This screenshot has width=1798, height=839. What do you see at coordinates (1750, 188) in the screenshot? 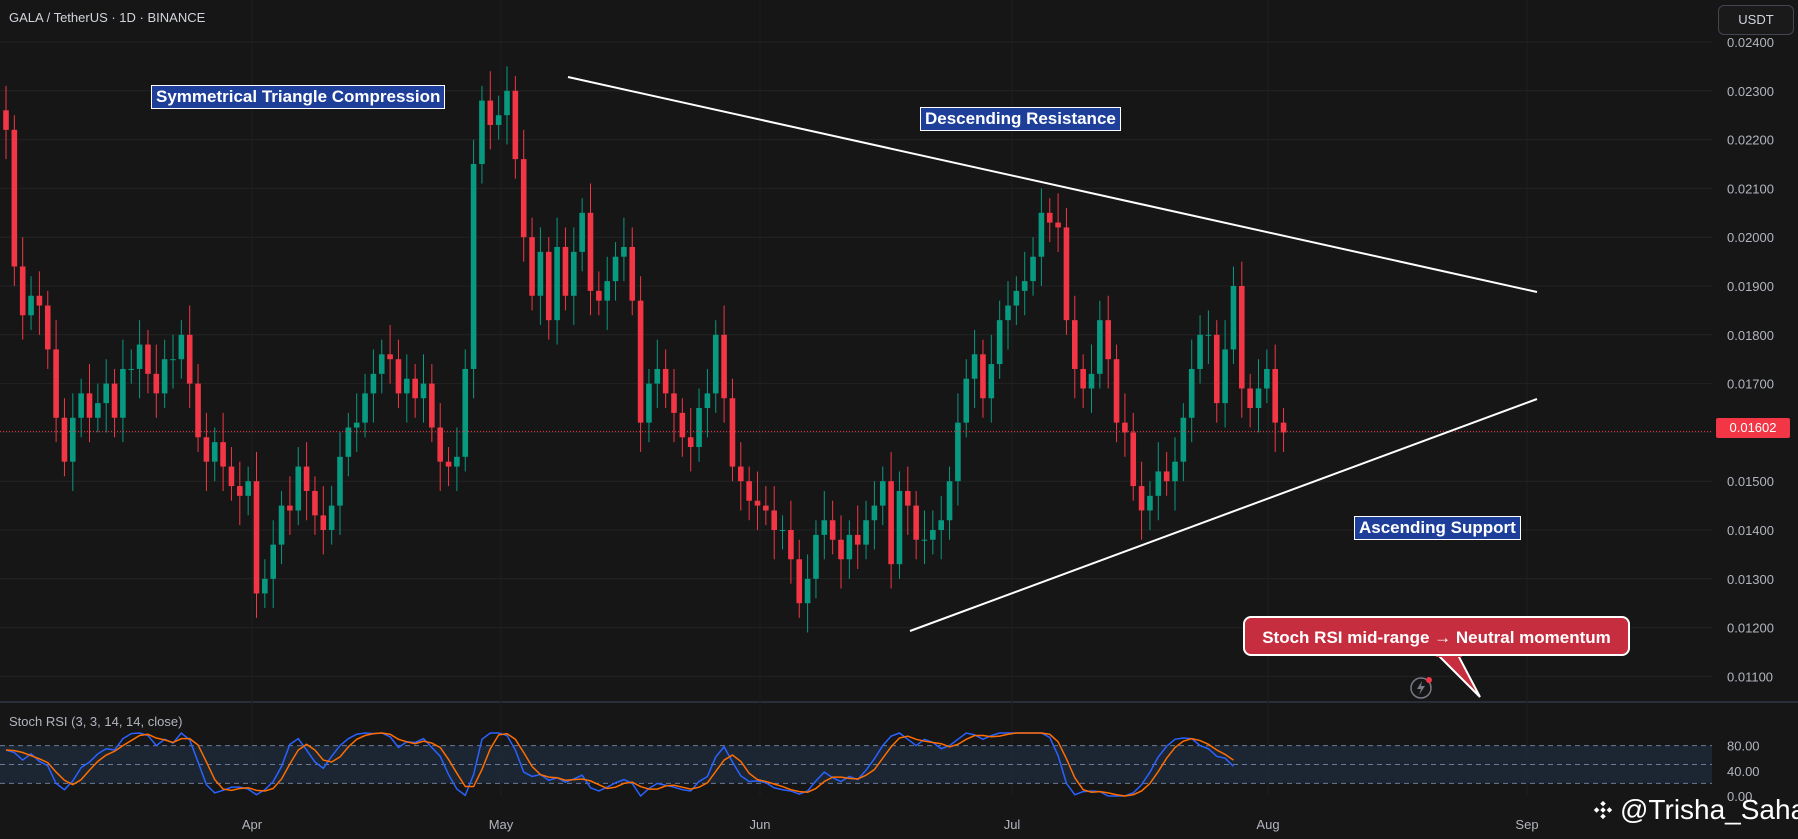
I see `y-tick-label: 0.02100` at bounding box center [1750, 188].